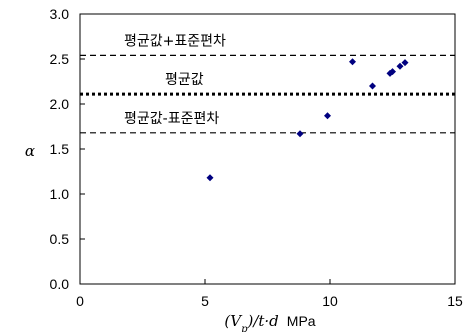 The image size is (472, 332). Describe the element at coordinates (60, 104) in the screenshot. I see `y-tick-label: 2.0` at that location.